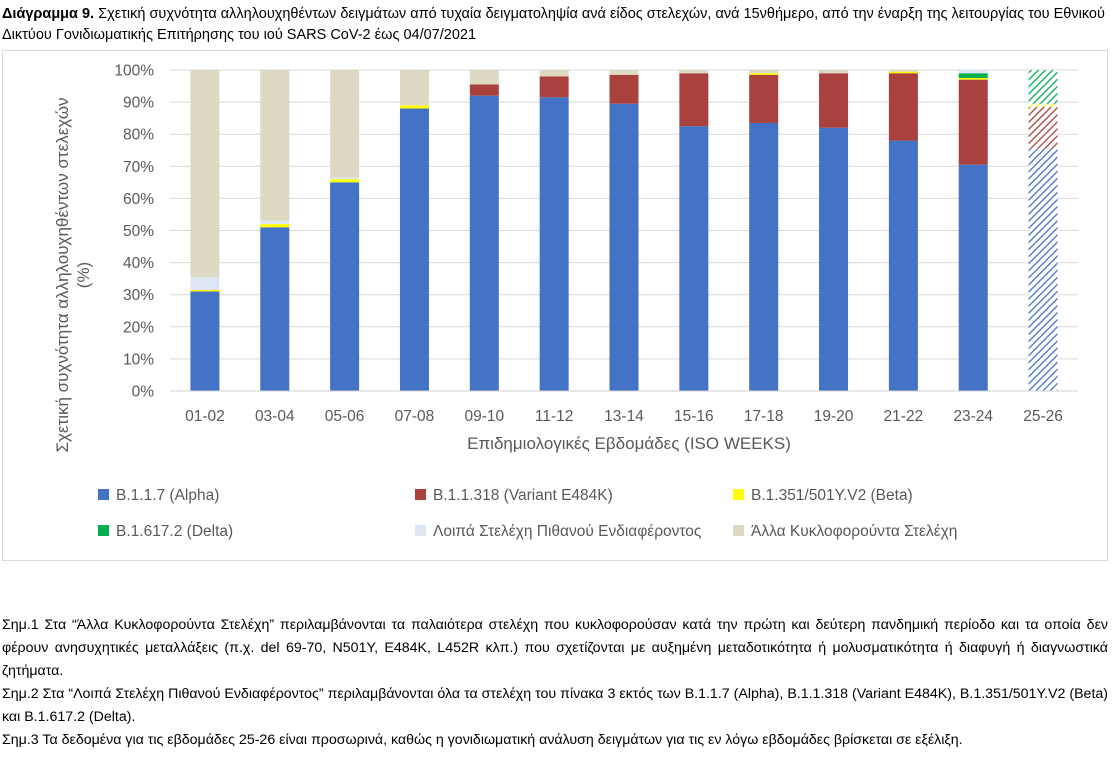 This screenshot has width=1118, height=776. Describe the element at coordinates (138, 295) in the screenshot. I see `y-tick-label: 30%` at that location.